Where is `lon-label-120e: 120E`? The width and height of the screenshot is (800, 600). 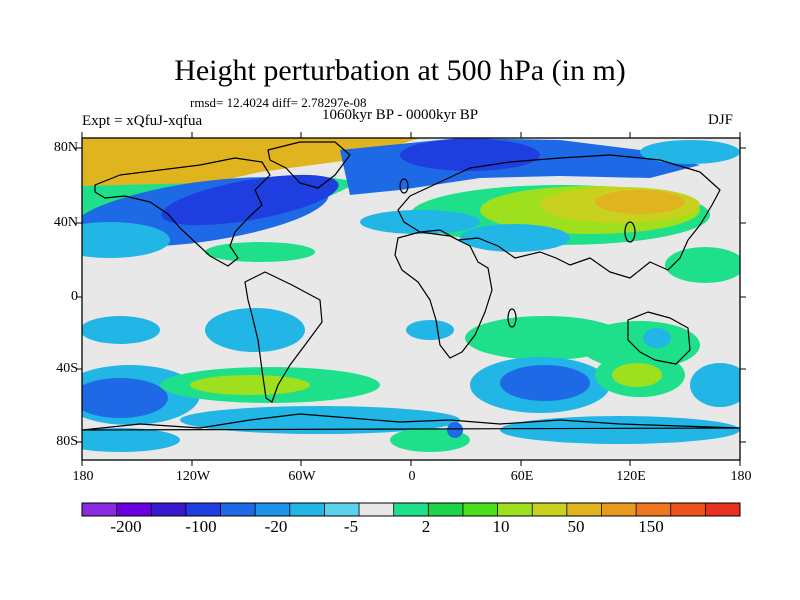 lon-label-120e: 120E is located at coordinates (631, 476).